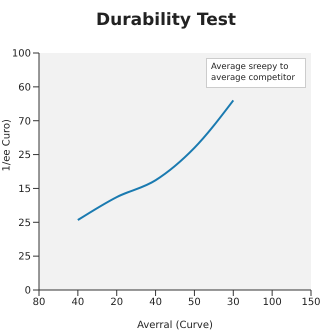  What do you see at coordinates (117, 302) in the screenshot?
I see `x-tick-label: 20` at bounding box center [117, 302].